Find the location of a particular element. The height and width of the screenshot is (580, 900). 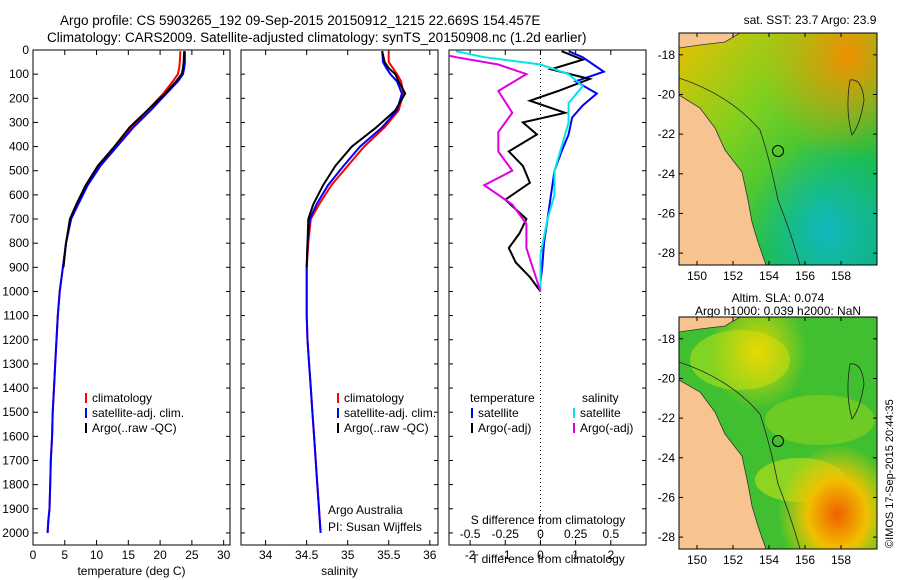

x-tick-label: 25 is located at coordinates (192, 555).